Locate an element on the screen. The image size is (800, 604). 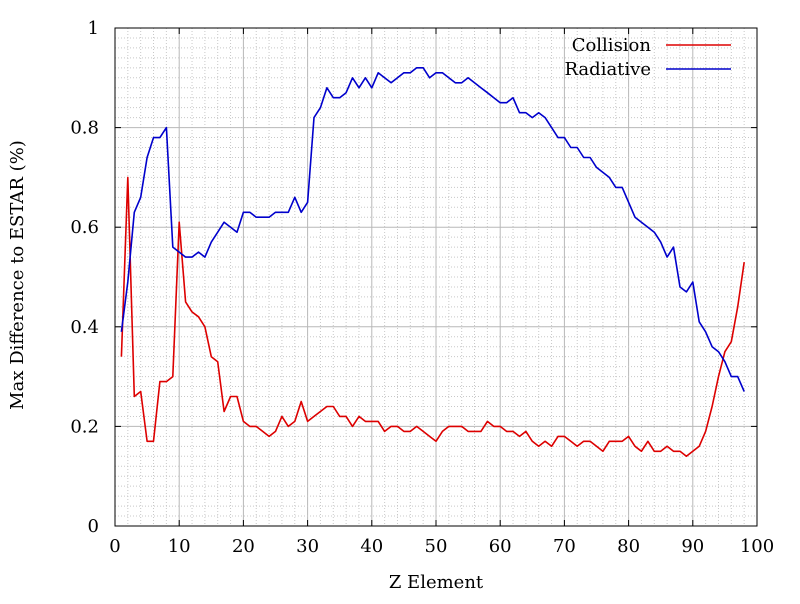
x-tick-label: 60 is located at coordinates (500, 546).